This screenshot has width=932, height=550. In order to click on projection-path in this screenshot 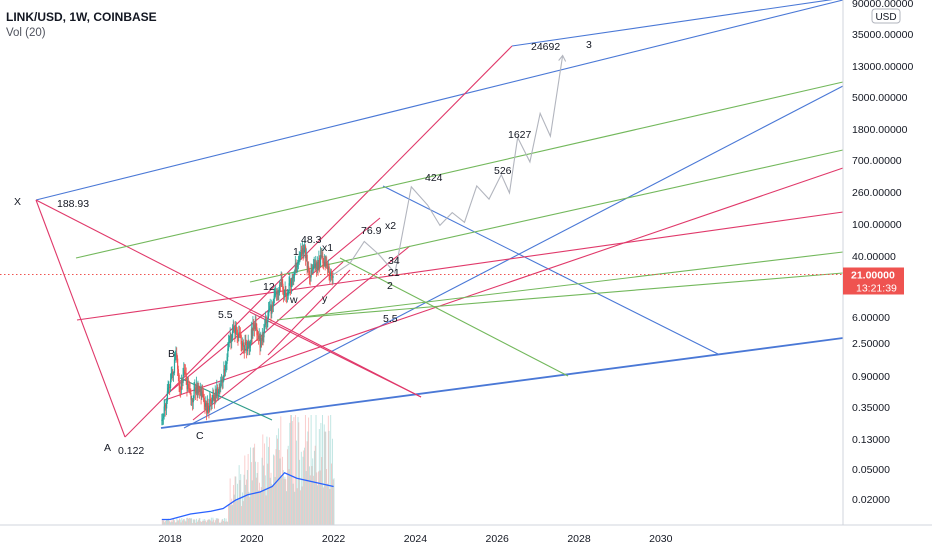, I will do `click(448, 165)`.